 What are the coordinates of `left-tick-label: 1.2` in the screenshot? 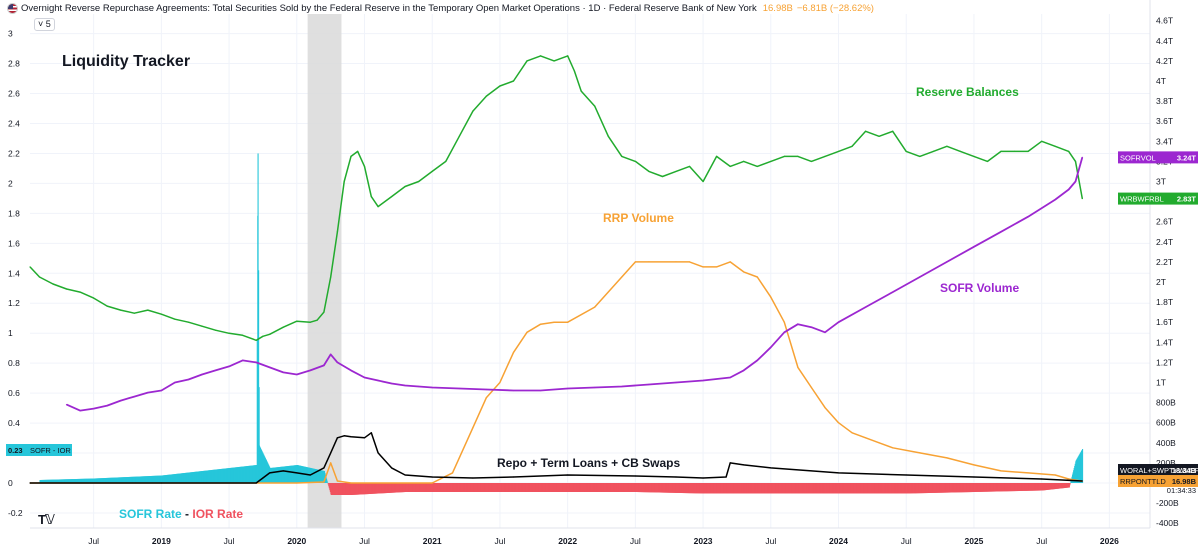 It's located at (14, 303).